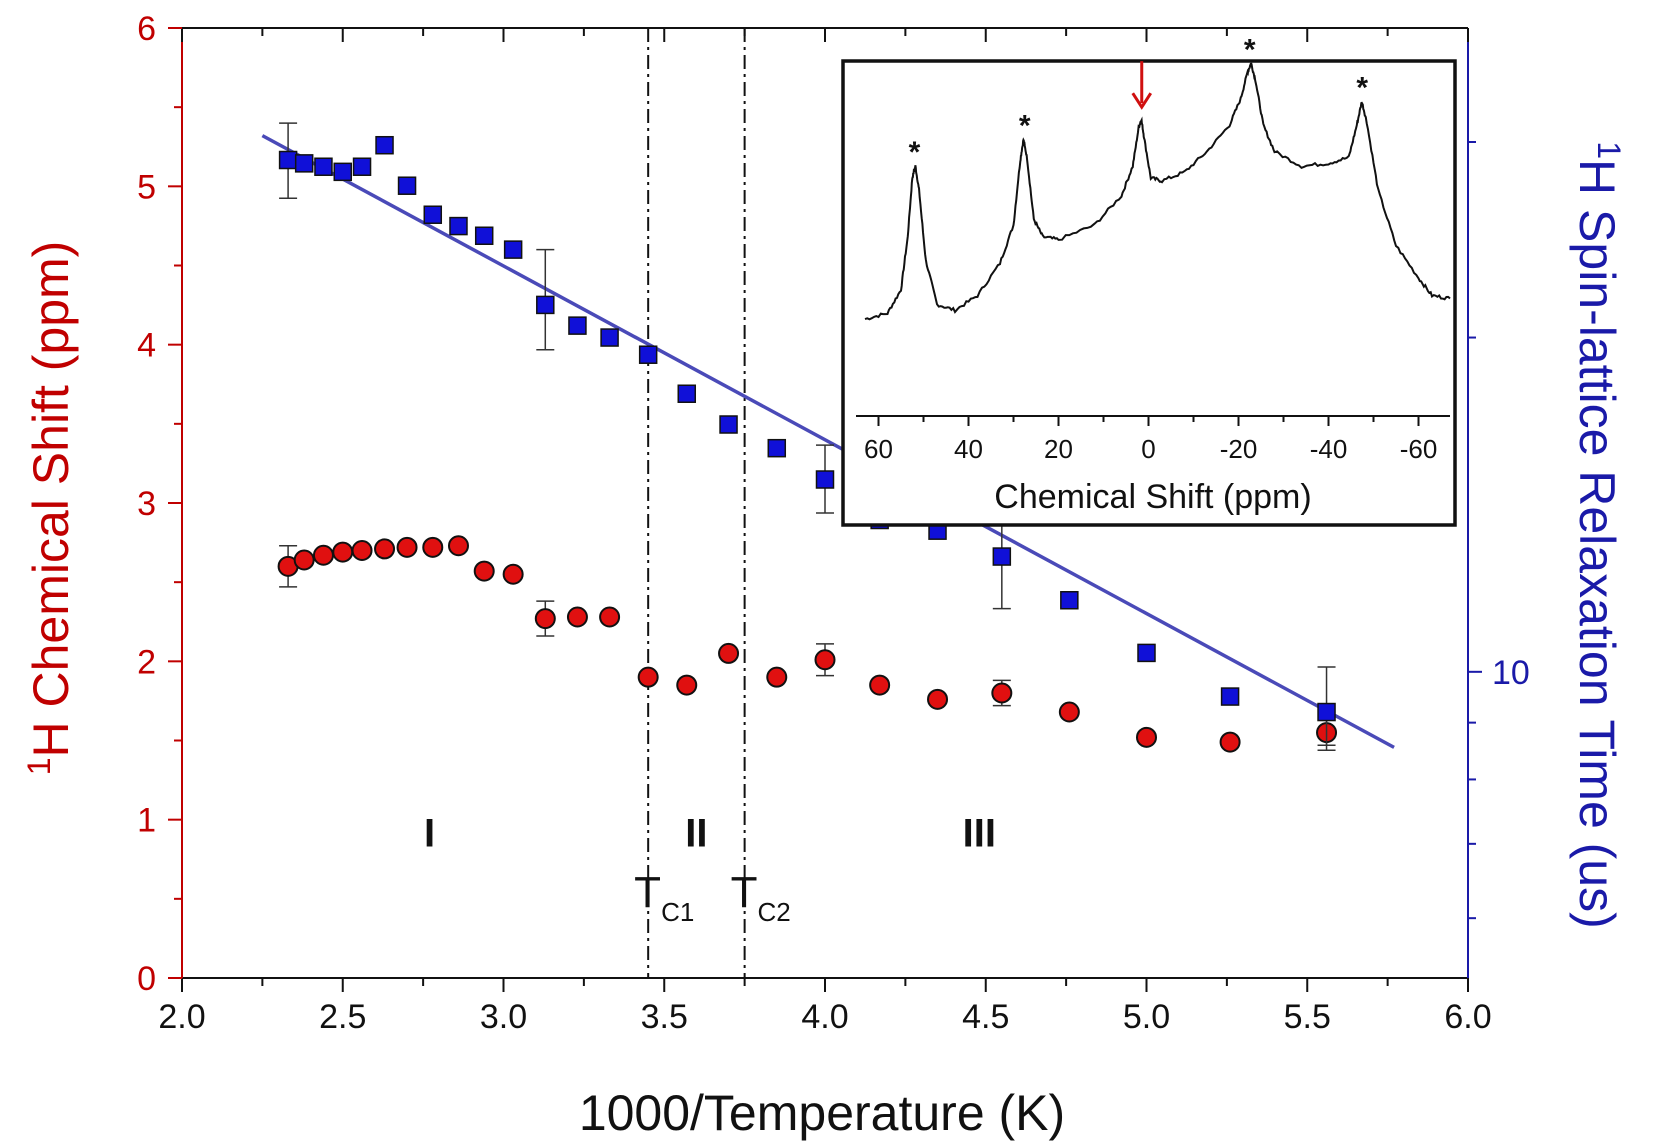 The image size is (1654, 1145). What do you see at coordinates (1307, 1017) in the screenshot?
I see `x-tick-label: 5.5` at bounding box center [1307, 1017].